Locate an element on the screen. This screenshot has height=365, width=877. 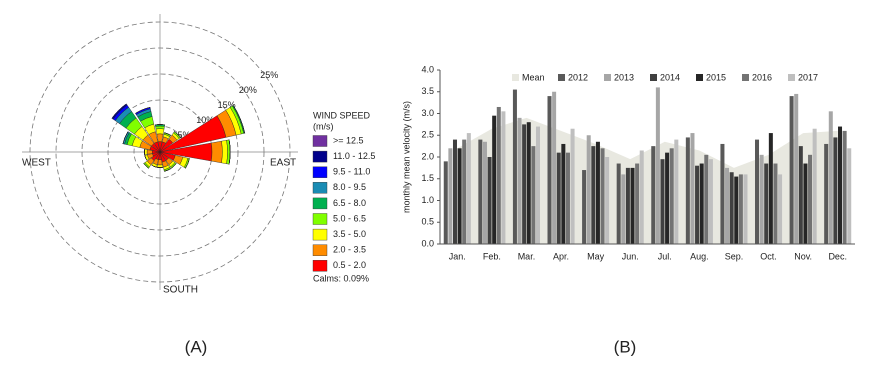
ring-label: 20% is located at coordinates (248, 90).